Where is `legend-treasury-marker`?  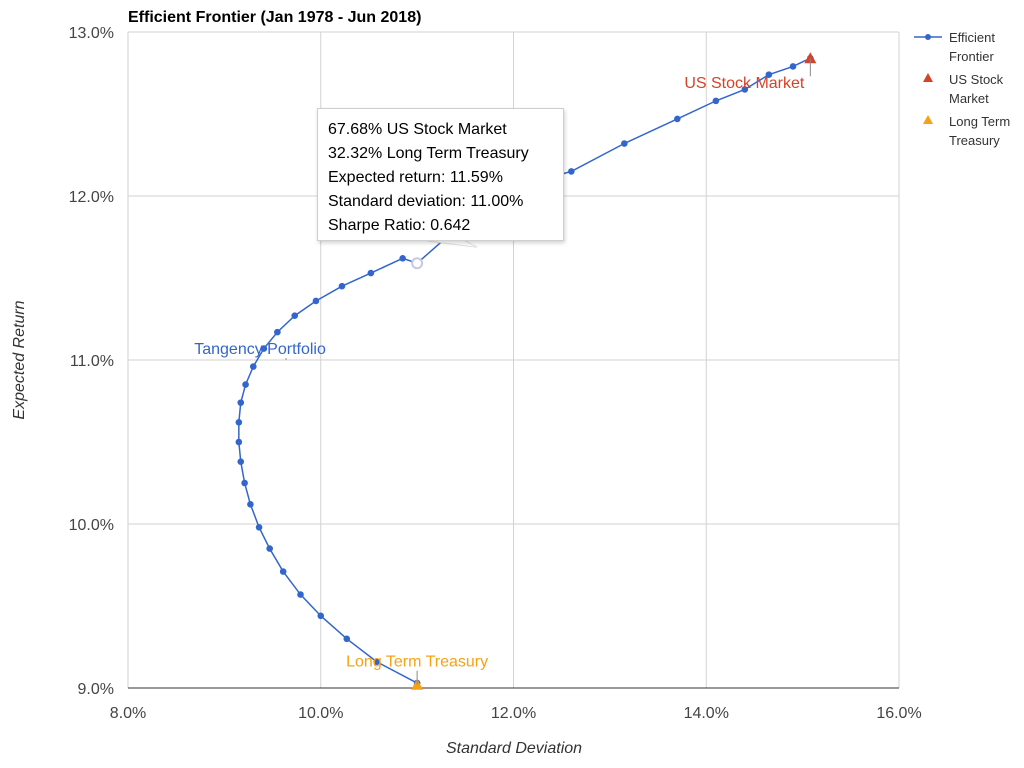 legend-treasury-marker is located at coordinates (928, 119).